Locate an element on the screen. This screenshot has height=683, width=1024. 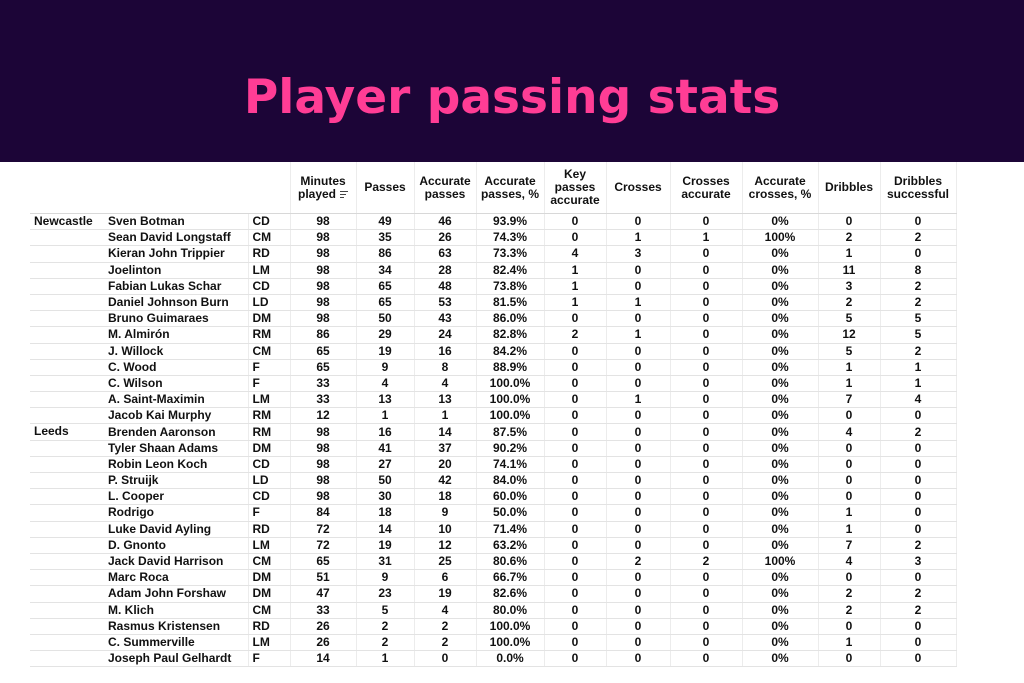
stat-cell: 98 is located at coordinates (323, 319).